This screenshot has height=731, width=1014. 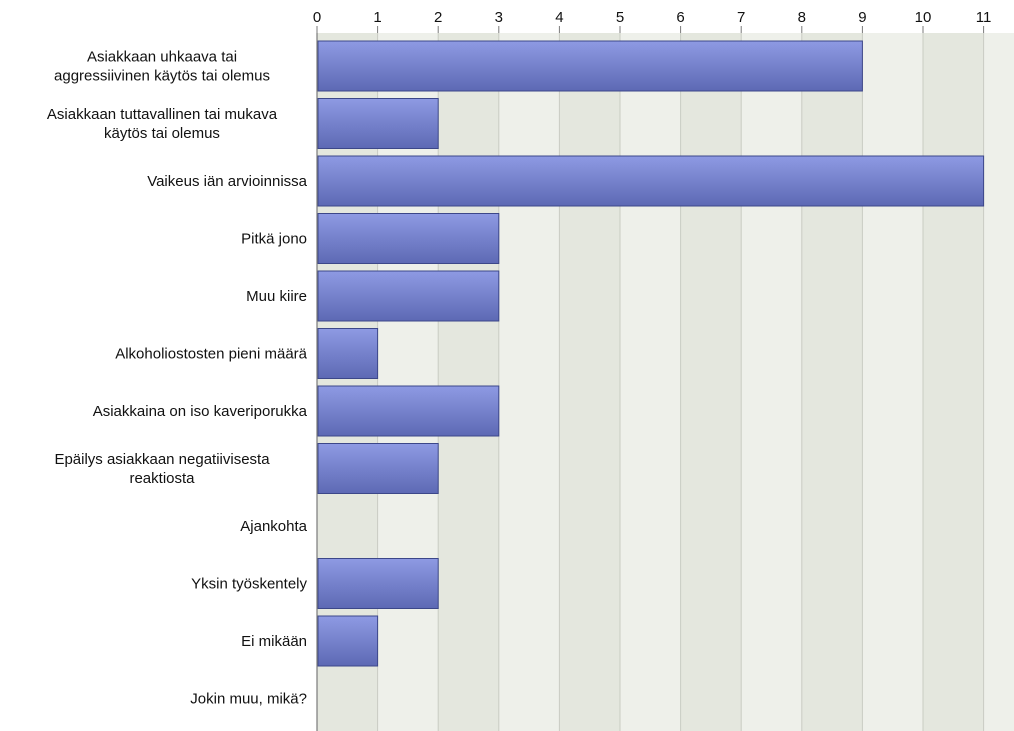 I want to click on x-tick-label: 3, so click(x=499, y=17).